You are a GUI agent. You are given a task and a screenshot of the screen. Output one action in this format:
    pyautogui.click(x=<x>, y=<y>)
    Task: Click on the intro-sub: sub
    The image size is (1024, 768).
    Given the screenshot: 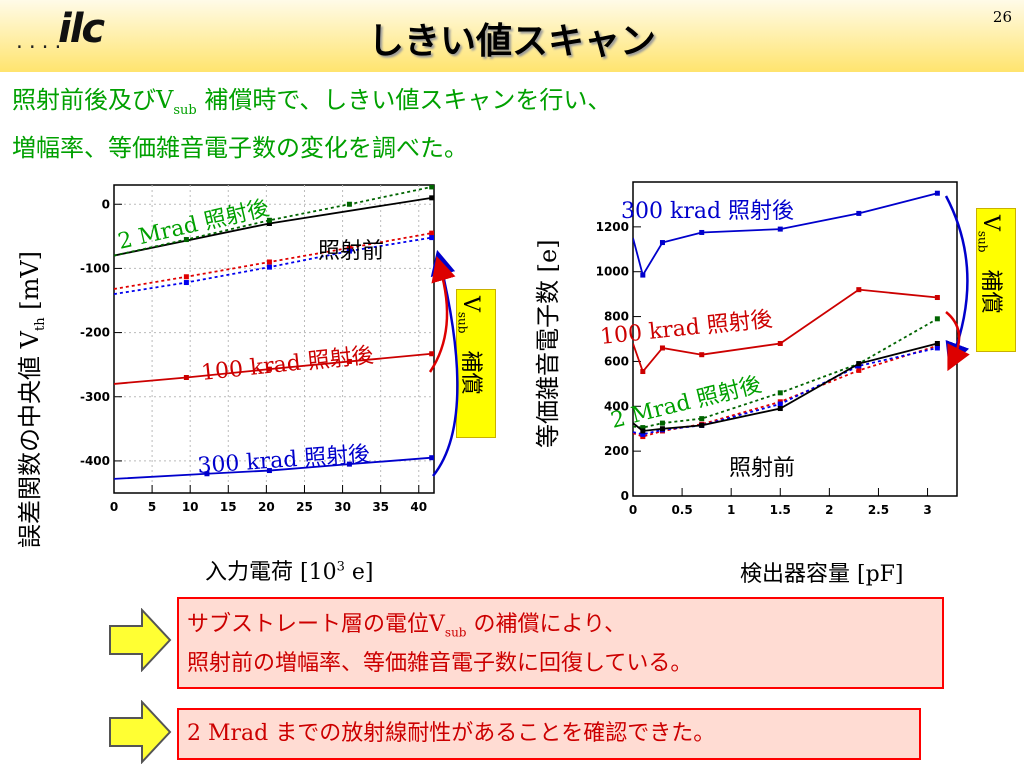 What is the action you would take?
    pyautogui.click(x=185, y=110)
    